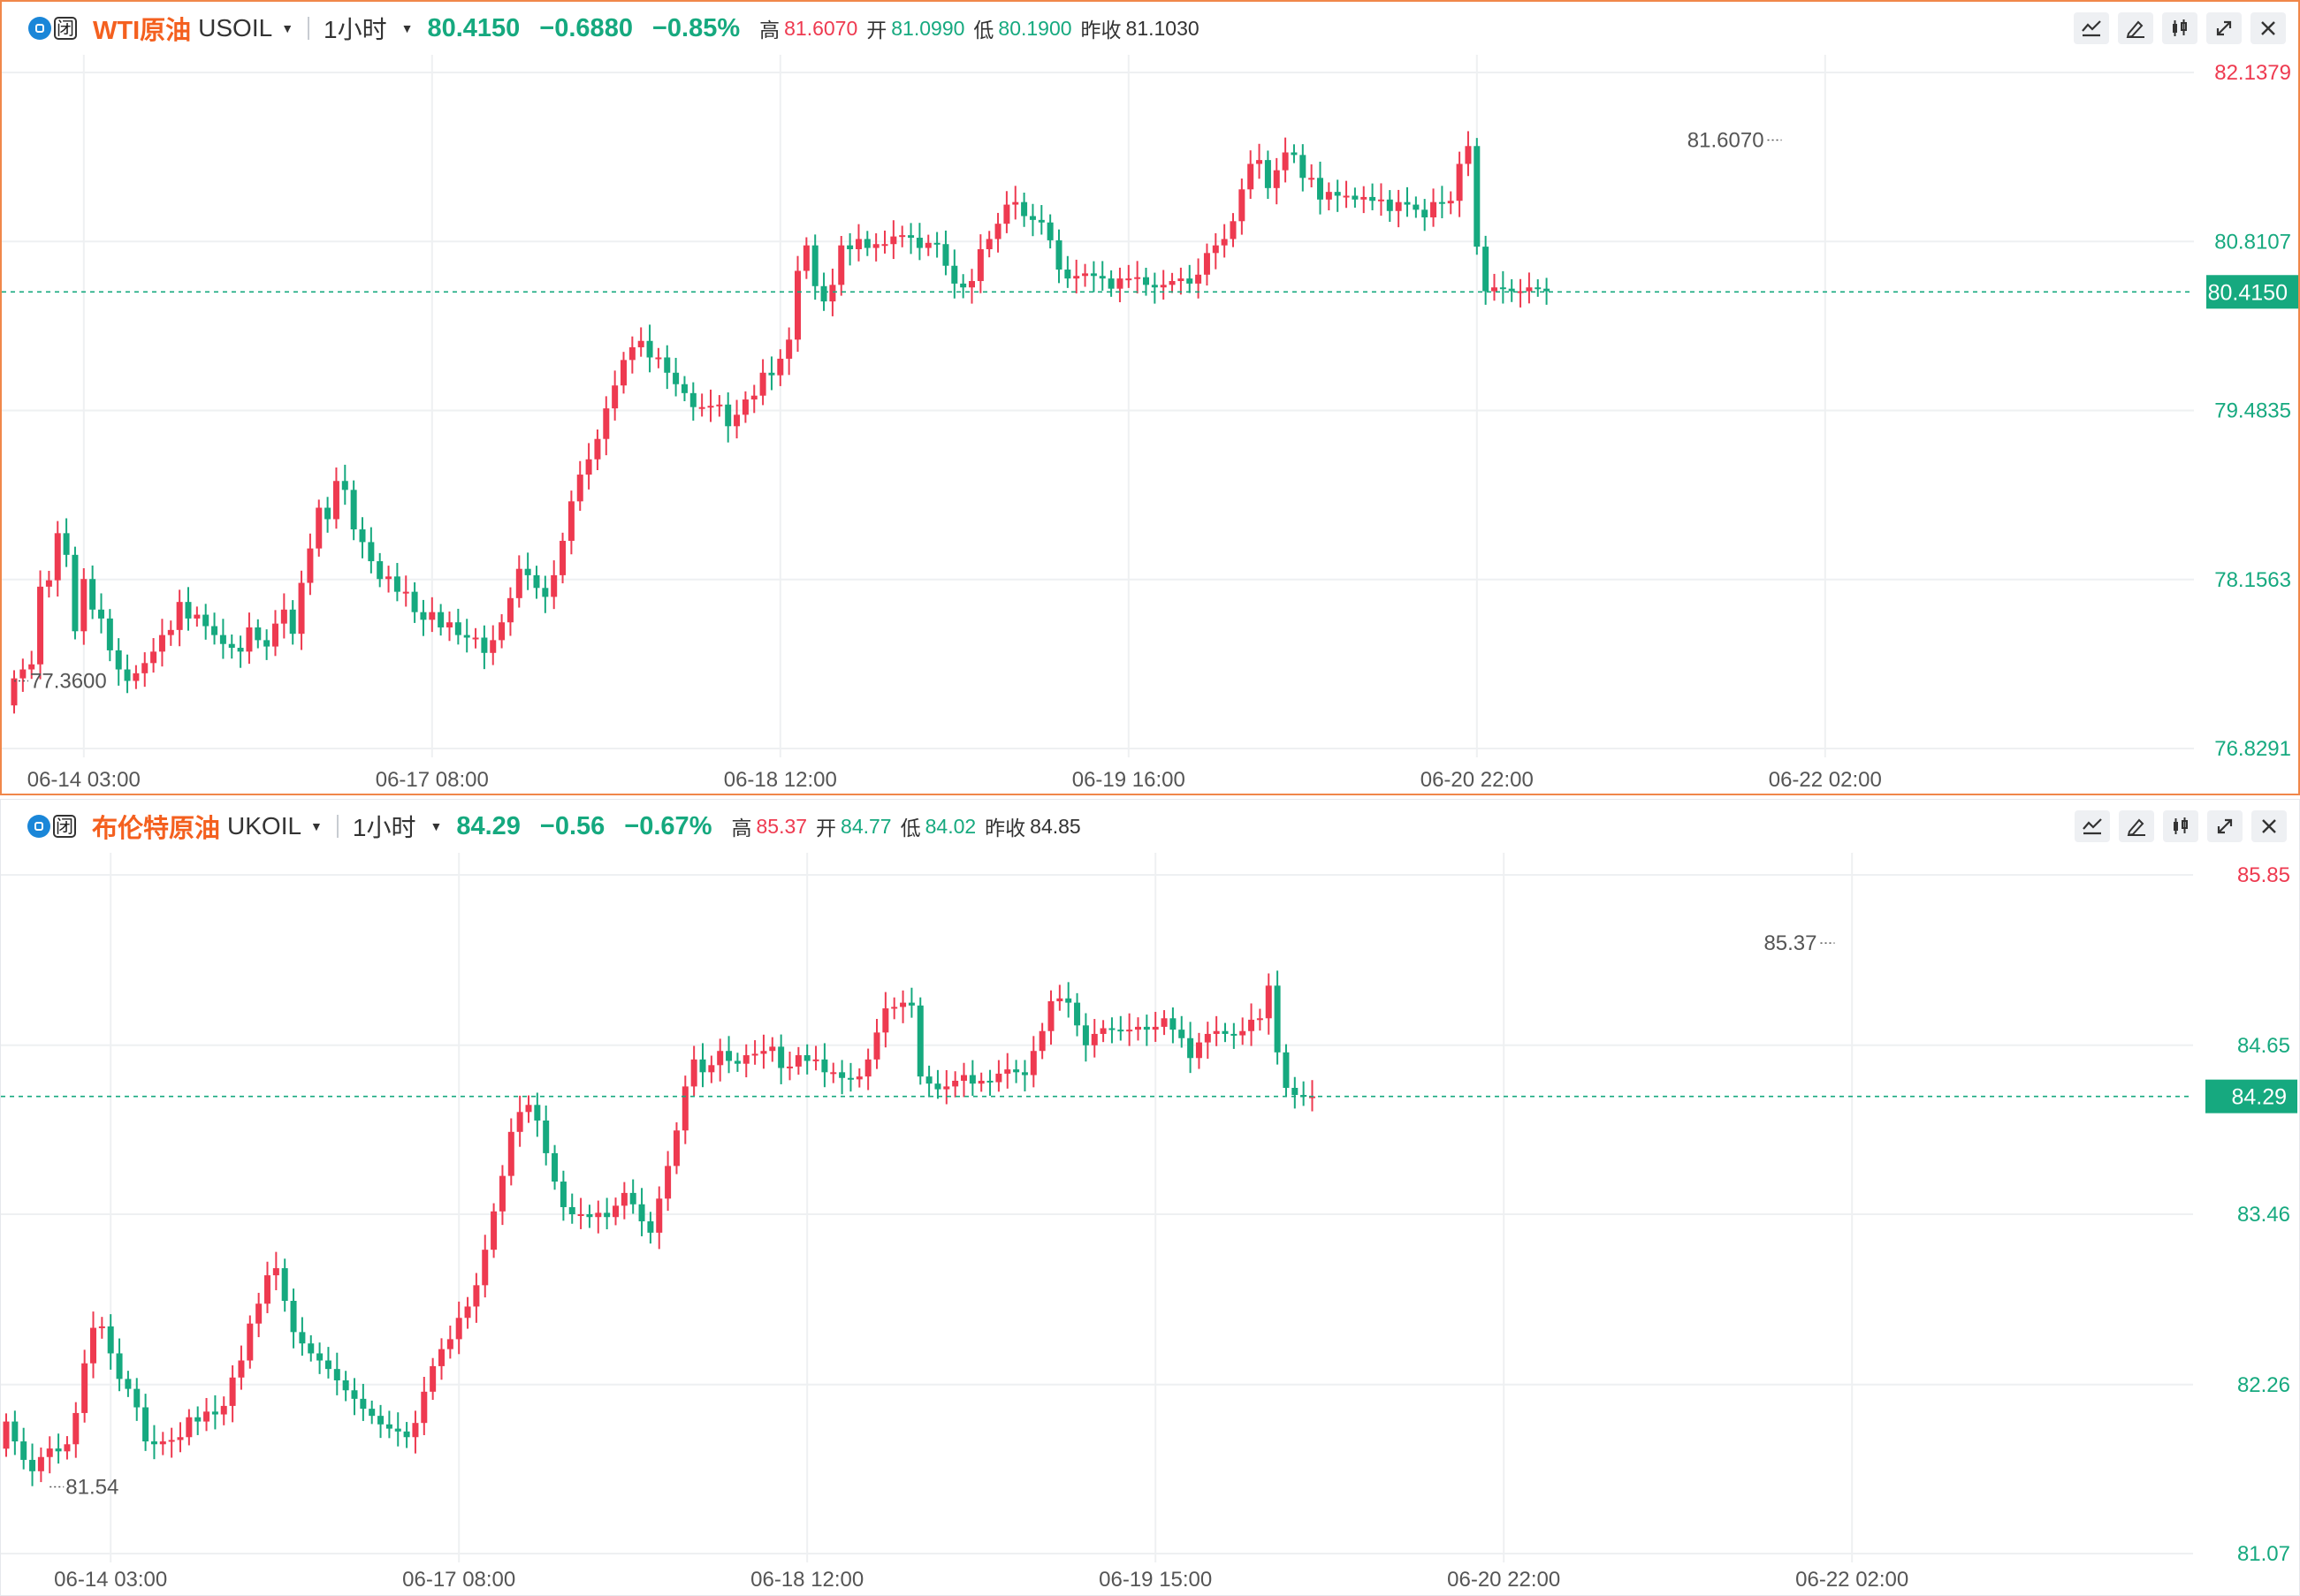  Describe the element at coordinates (2263, 1385) in the screenshot. I see `y-axis-tick-label: 82.26` at that location.